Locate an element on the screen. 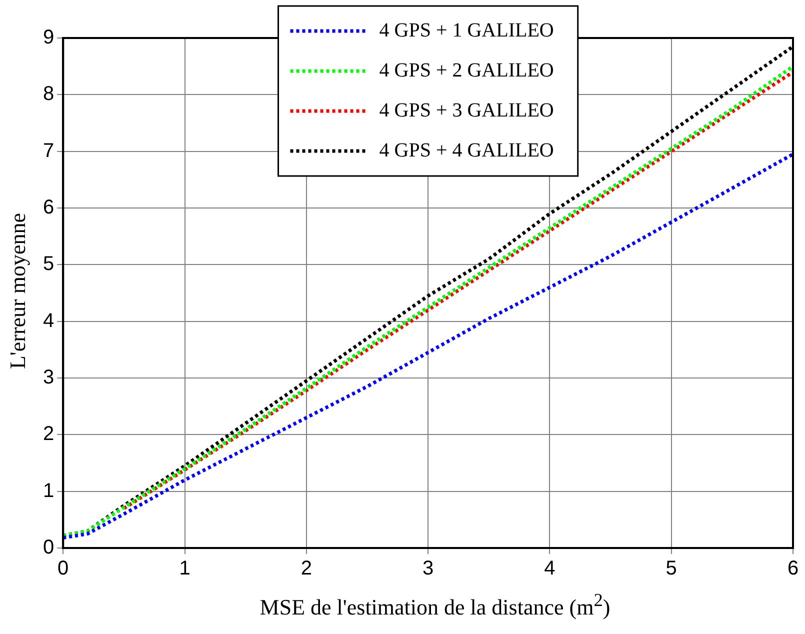  x-tick-label: 6 is located at coordinates (793, 569).